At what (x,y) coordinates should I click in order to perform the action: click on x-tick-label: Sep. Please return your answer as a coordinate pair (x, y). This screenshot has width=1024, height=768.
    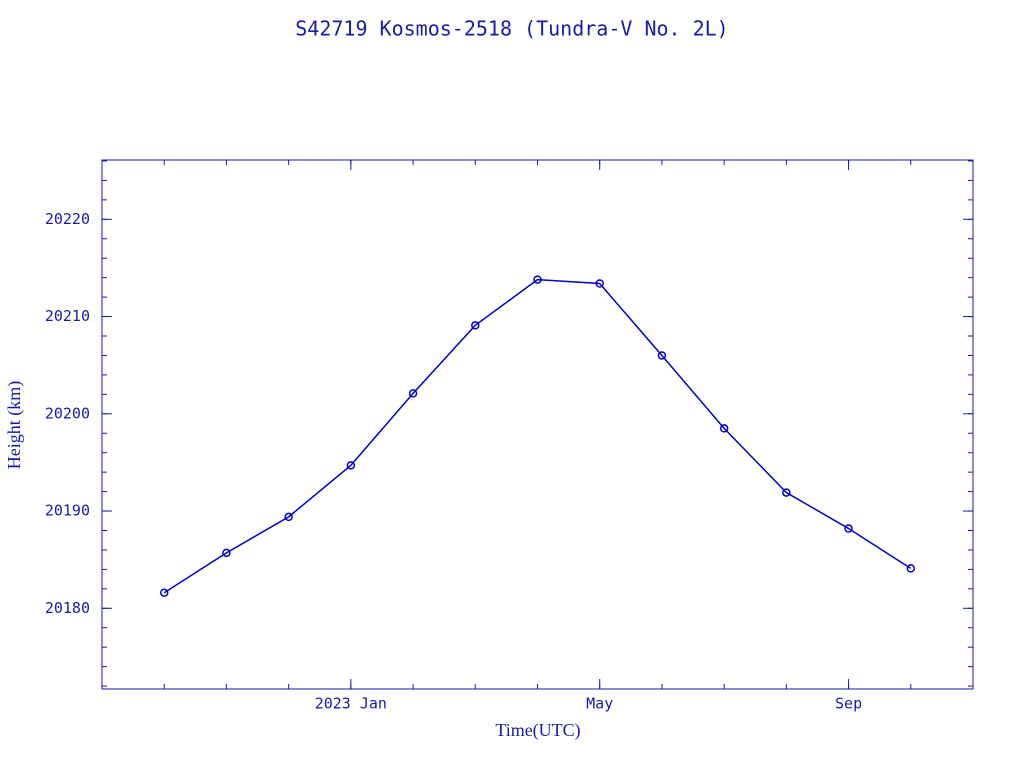
    Looking at the image, I should click on (848, 704).